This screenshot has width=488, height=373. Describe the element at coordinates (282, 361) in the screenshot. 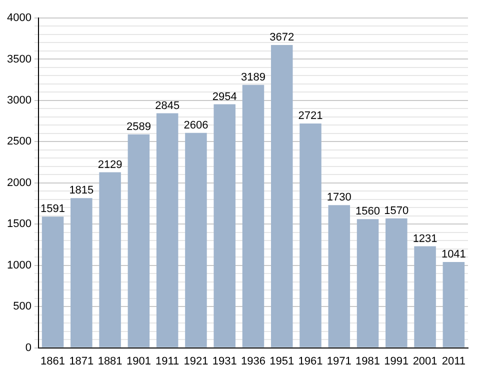

I see `x-tick-label: 1951` at that location.